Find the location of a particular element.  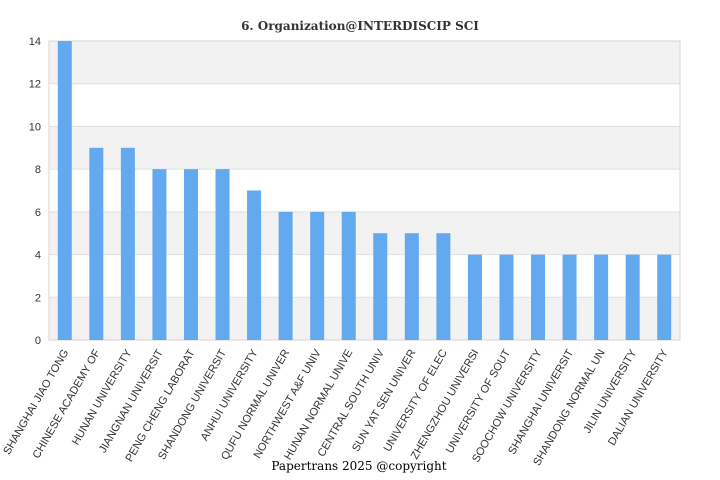

copyright-footer: Papertrans 2025 @copyright is located at coordinates (358, 466).